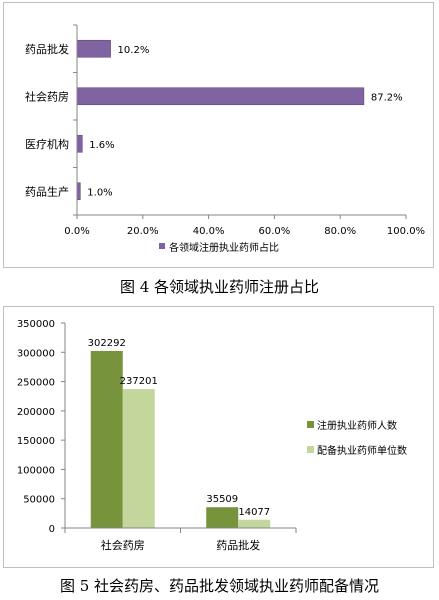 This screenshot has width=439, height=600. What do you see at coordinates (406, 231) in the screenshot?
I see `x-tick-label: 100.0%` at bounding box center [406, 231].